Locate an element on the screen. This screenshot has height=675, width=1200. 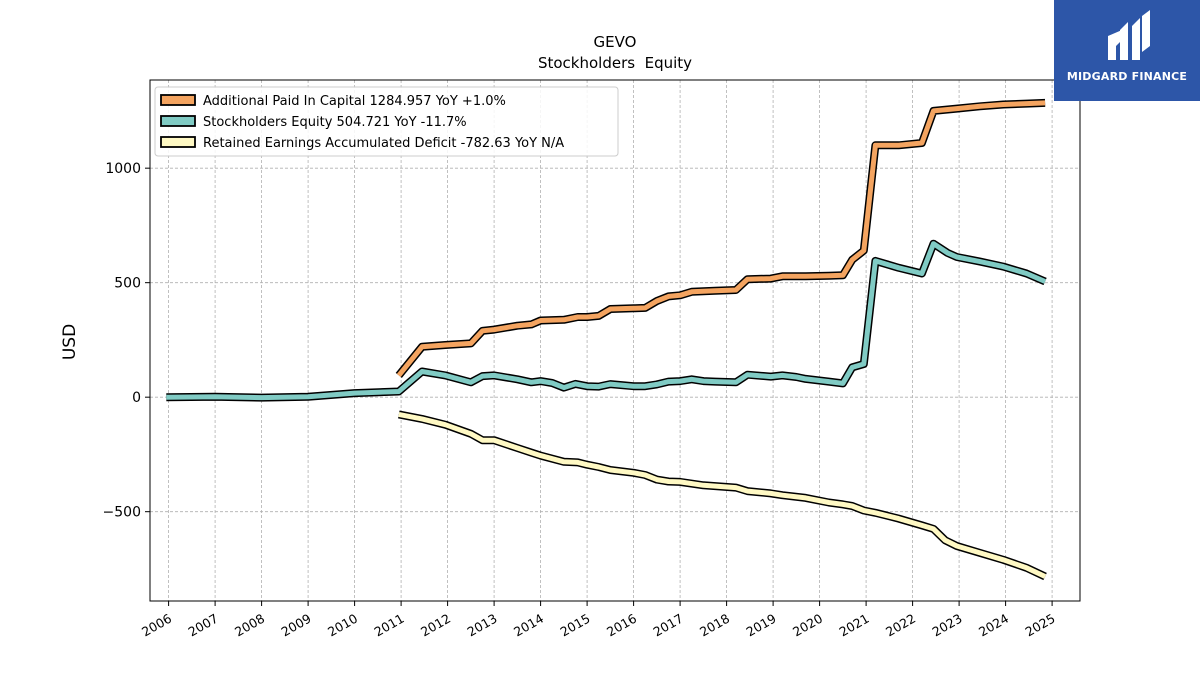
x-tick-label: 2025 is located at coordinates (1040, 625).